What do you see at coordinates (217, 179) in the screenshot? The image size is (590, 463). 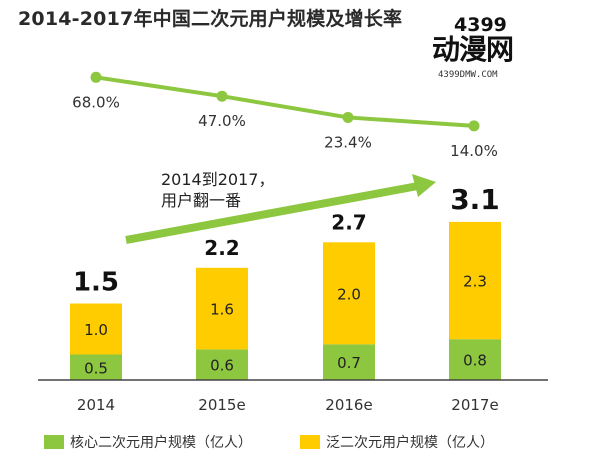 I see `annotation-line1: 2014到2017，` at bounding box center [217, 179].